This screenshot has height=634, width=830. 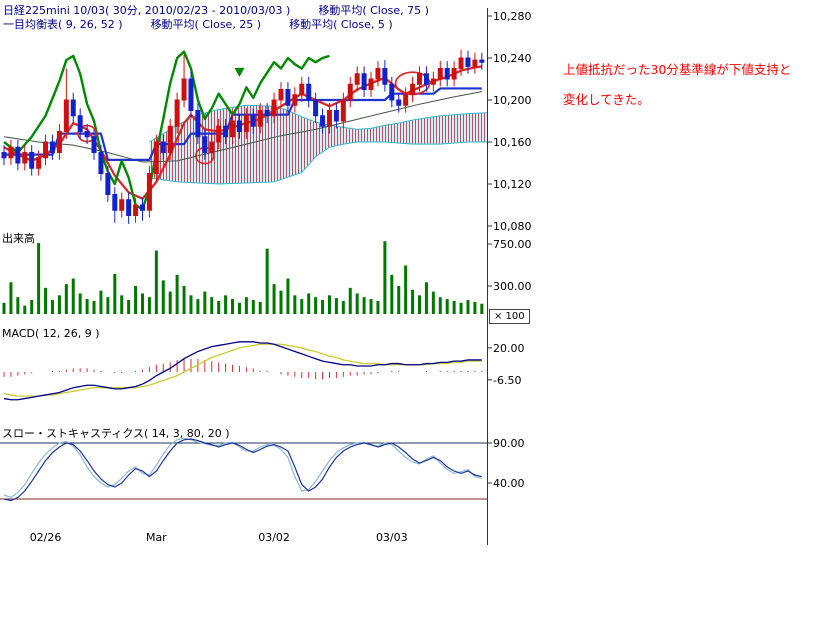 What do you see at coordinates (512, 58) in the screenshot?
I see `y-tick-label: 10,240` at bounding box center [512, 58].